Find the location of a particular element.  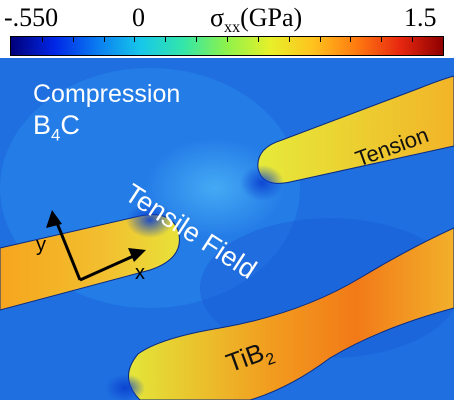

b4c-label-sub: 4 is located at coordinates (56, 135).